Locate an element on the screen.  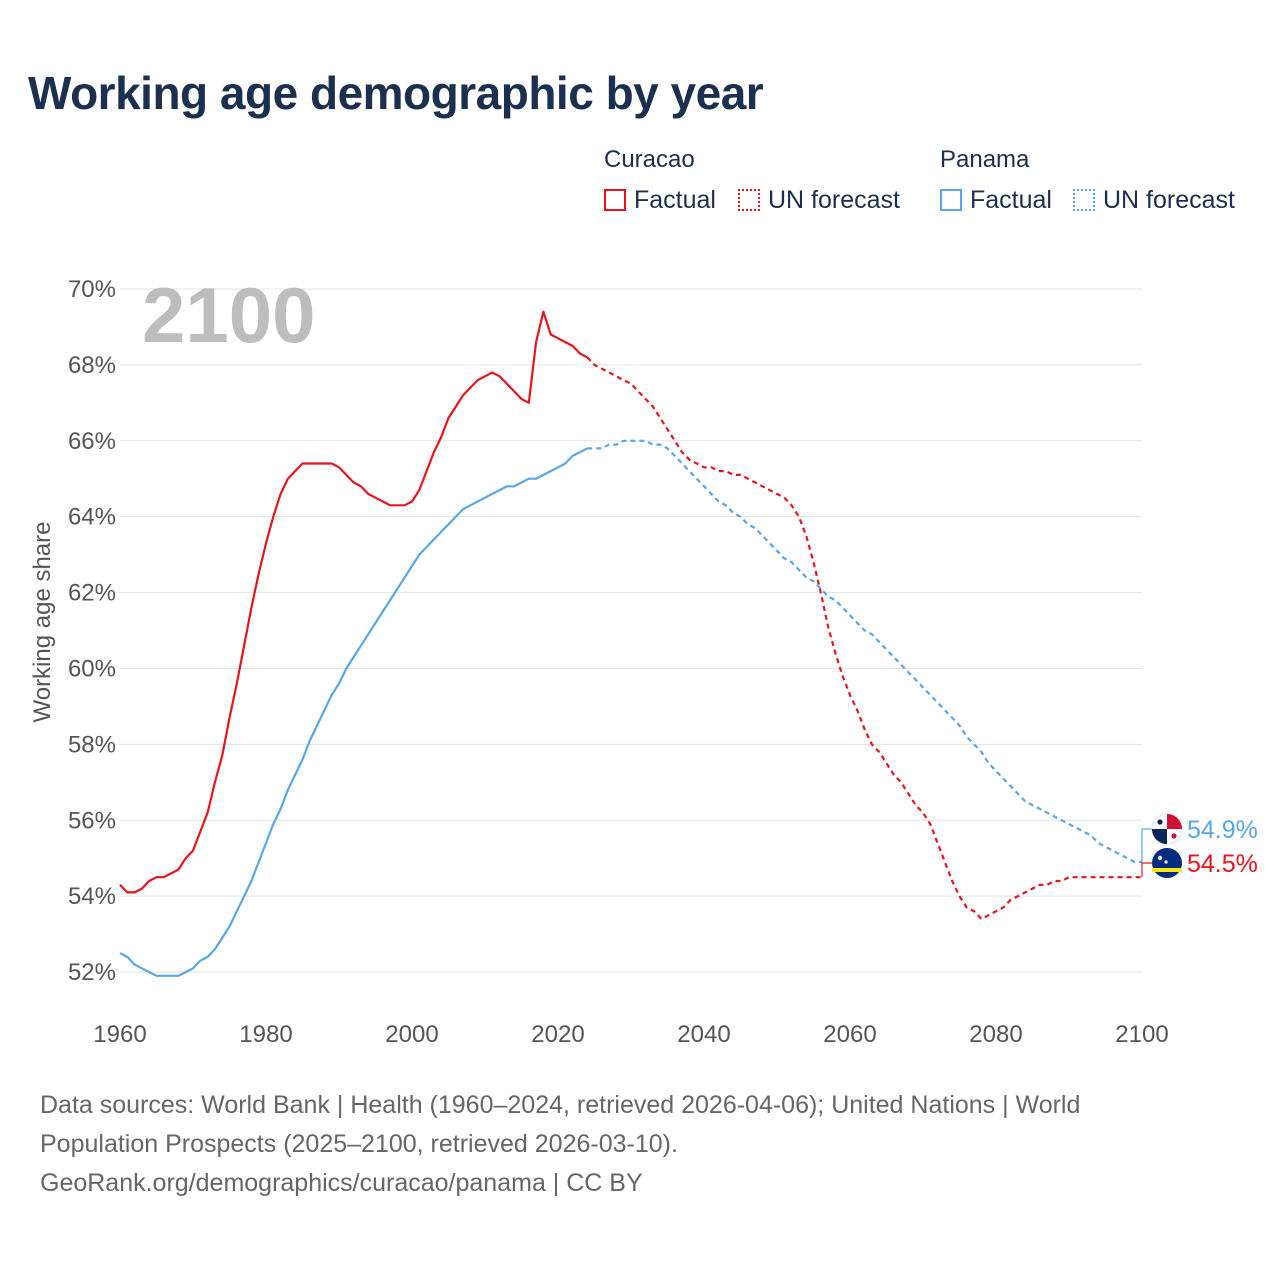
y-tick-label: 70% is located at coordinates (92, 289).